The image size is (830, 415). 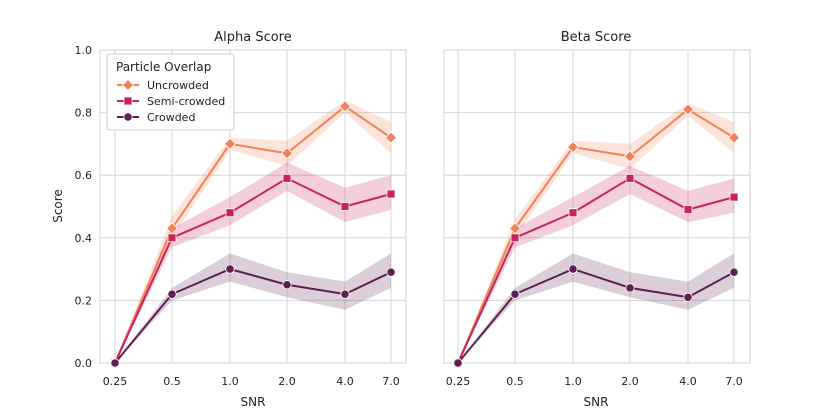 I want to click on y-tick-label: 0.6, so click(x=84, y=175).